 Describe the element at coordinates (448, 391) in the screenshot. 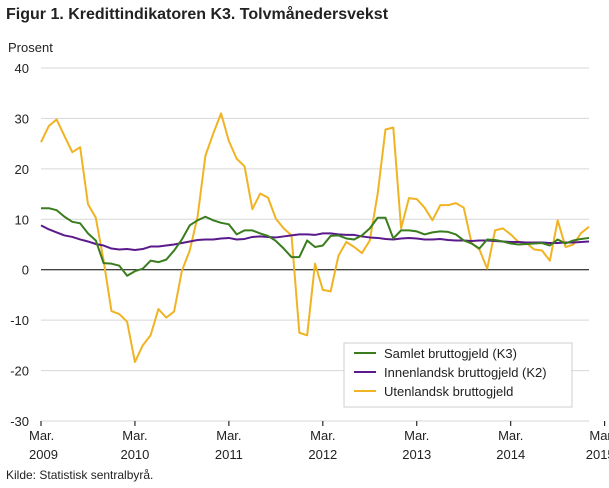

I see `legend-label: Utenlandsk bruttogjeld` at that location.